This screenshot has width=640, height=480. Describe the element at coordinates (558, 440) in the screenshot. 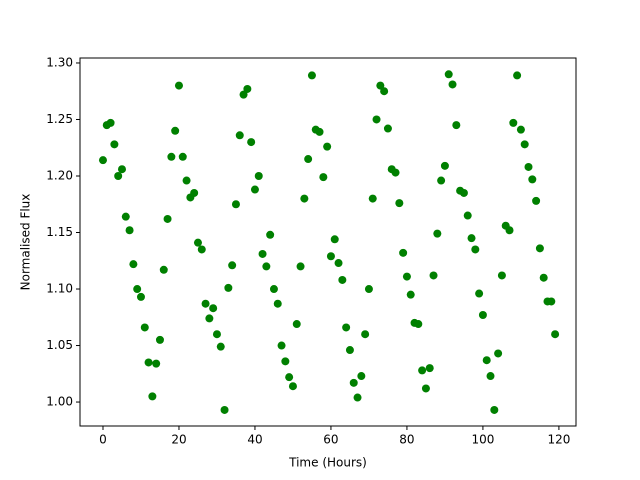

I see `x-tick-label: 120` at that location.